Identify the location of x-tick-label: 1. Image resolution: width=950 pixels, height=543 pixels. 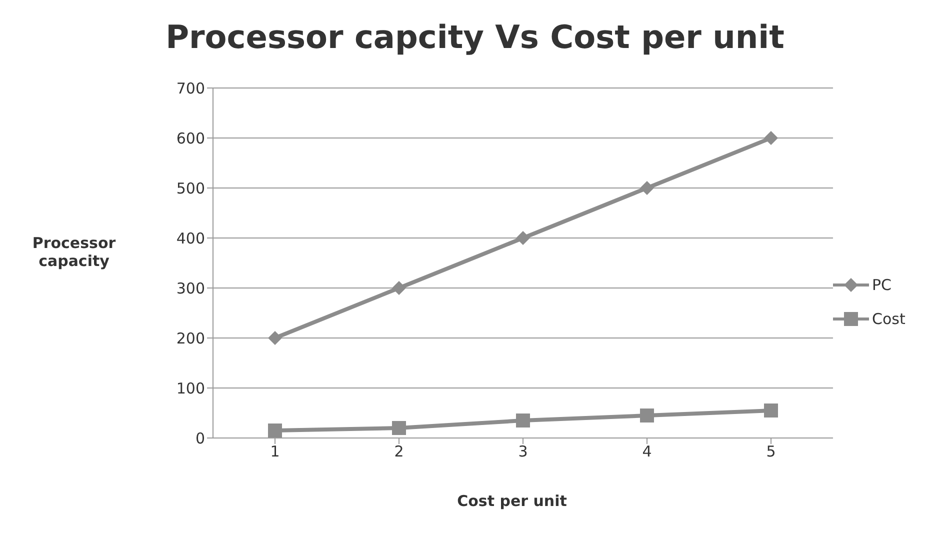
(275, 451).